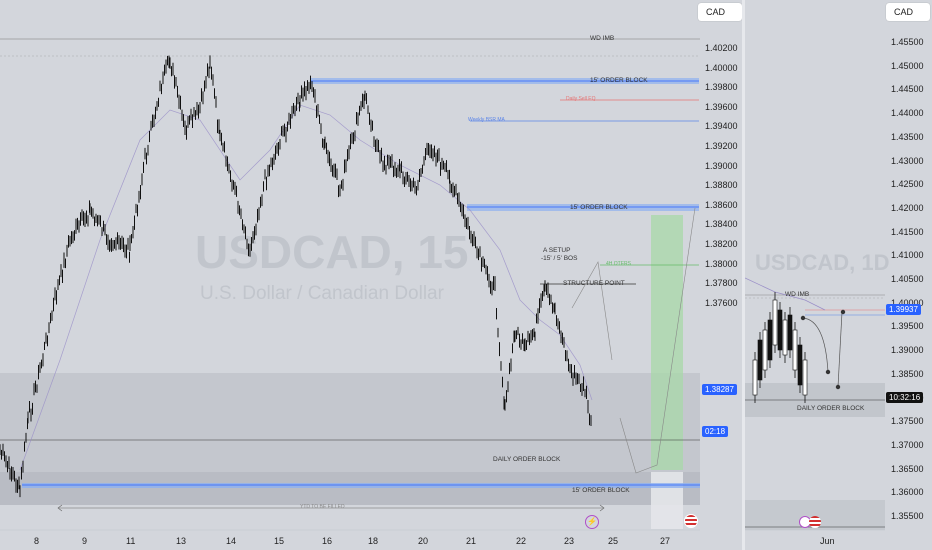 Image resolution: width=932 pixels, height=550 pixels. I want to click on price-axis-right-tick: 1.42500, so click(907, 184).